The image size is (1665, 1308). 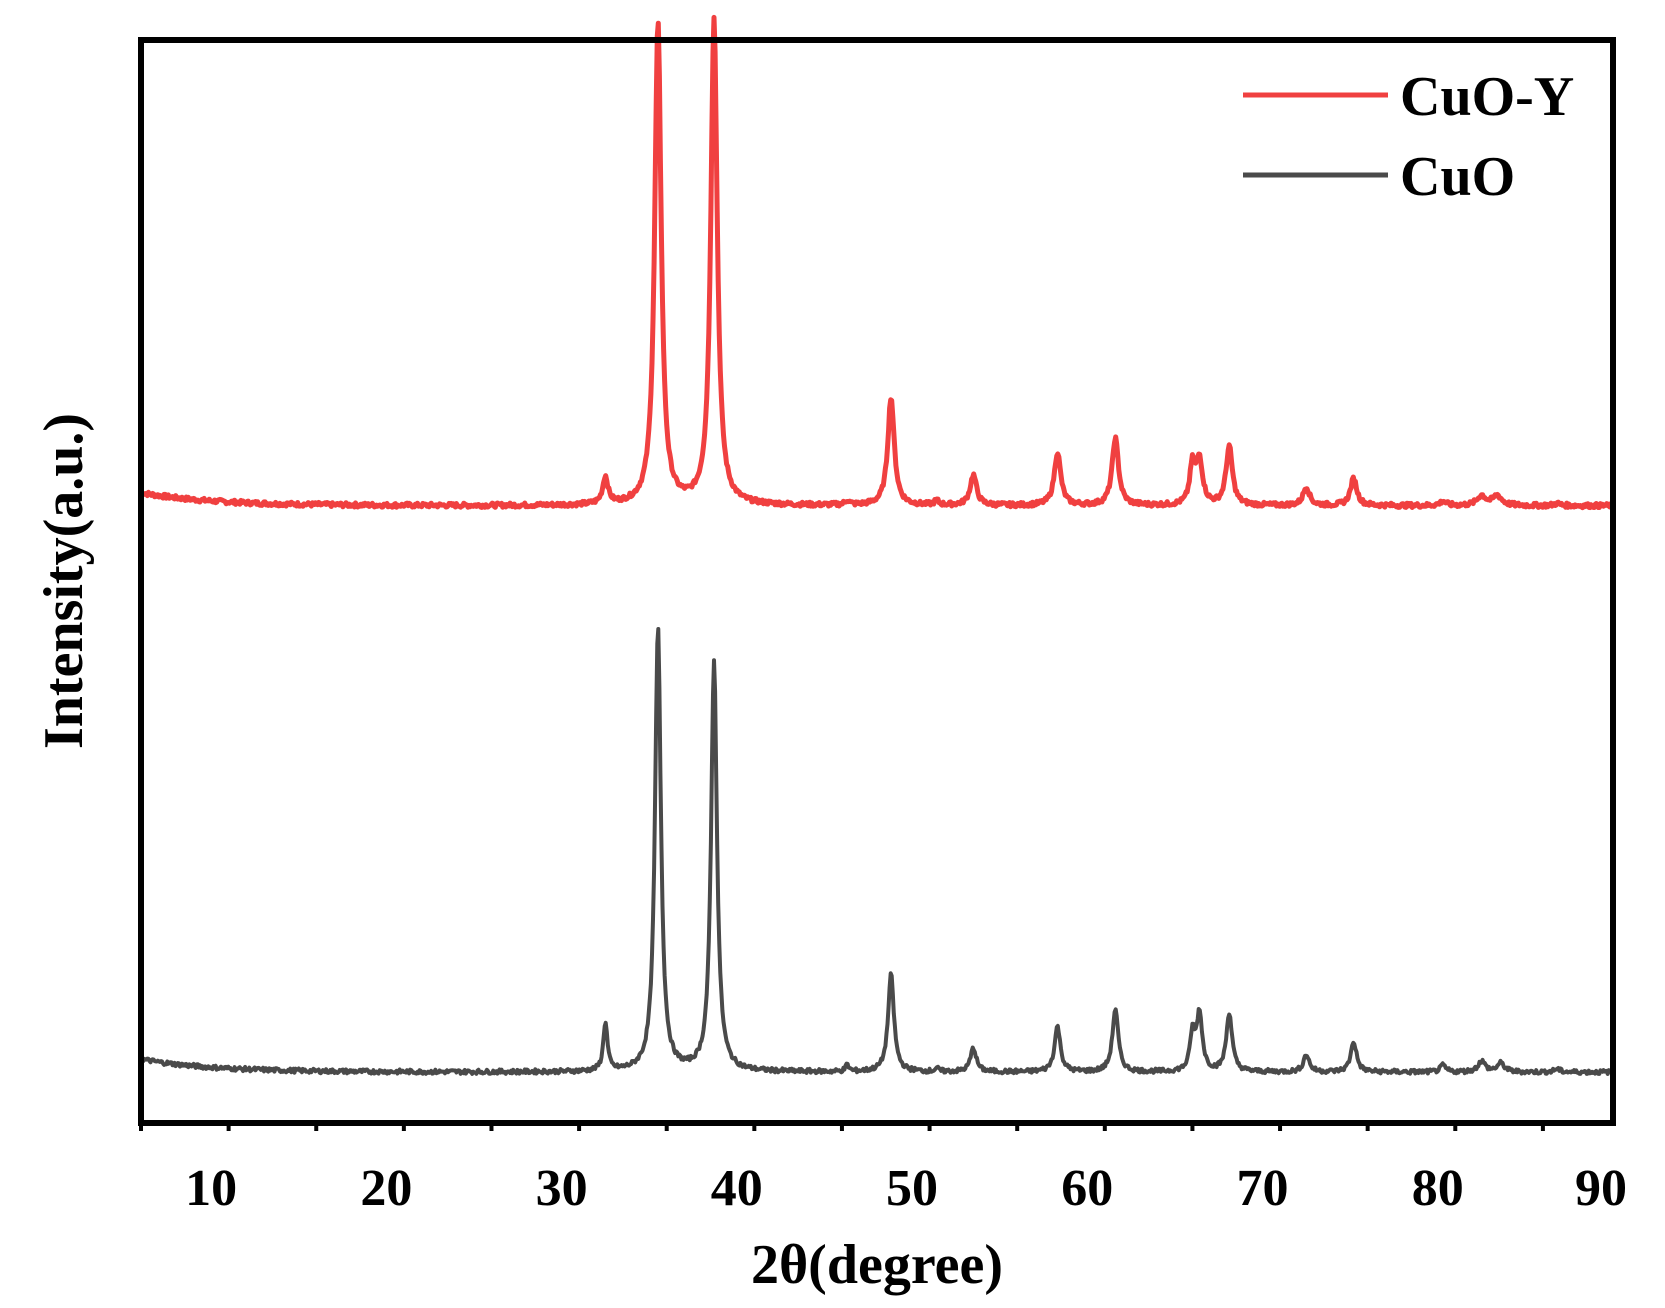 I want to click on x-tick-label: 90, so click(x=1601, y=1188).